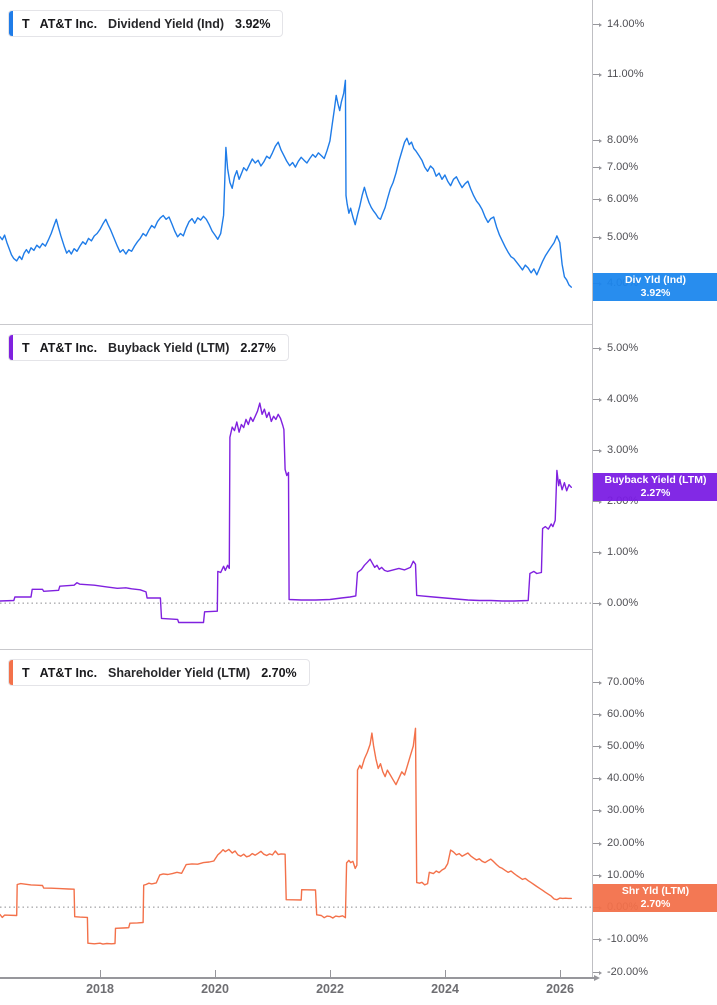 This screenshot has width=717, height=1005. What do you see at coordinates (623, 167) in the screenshot?
I see `y-axis-tick-label: 7.00%` at bounding box center [623, 167].